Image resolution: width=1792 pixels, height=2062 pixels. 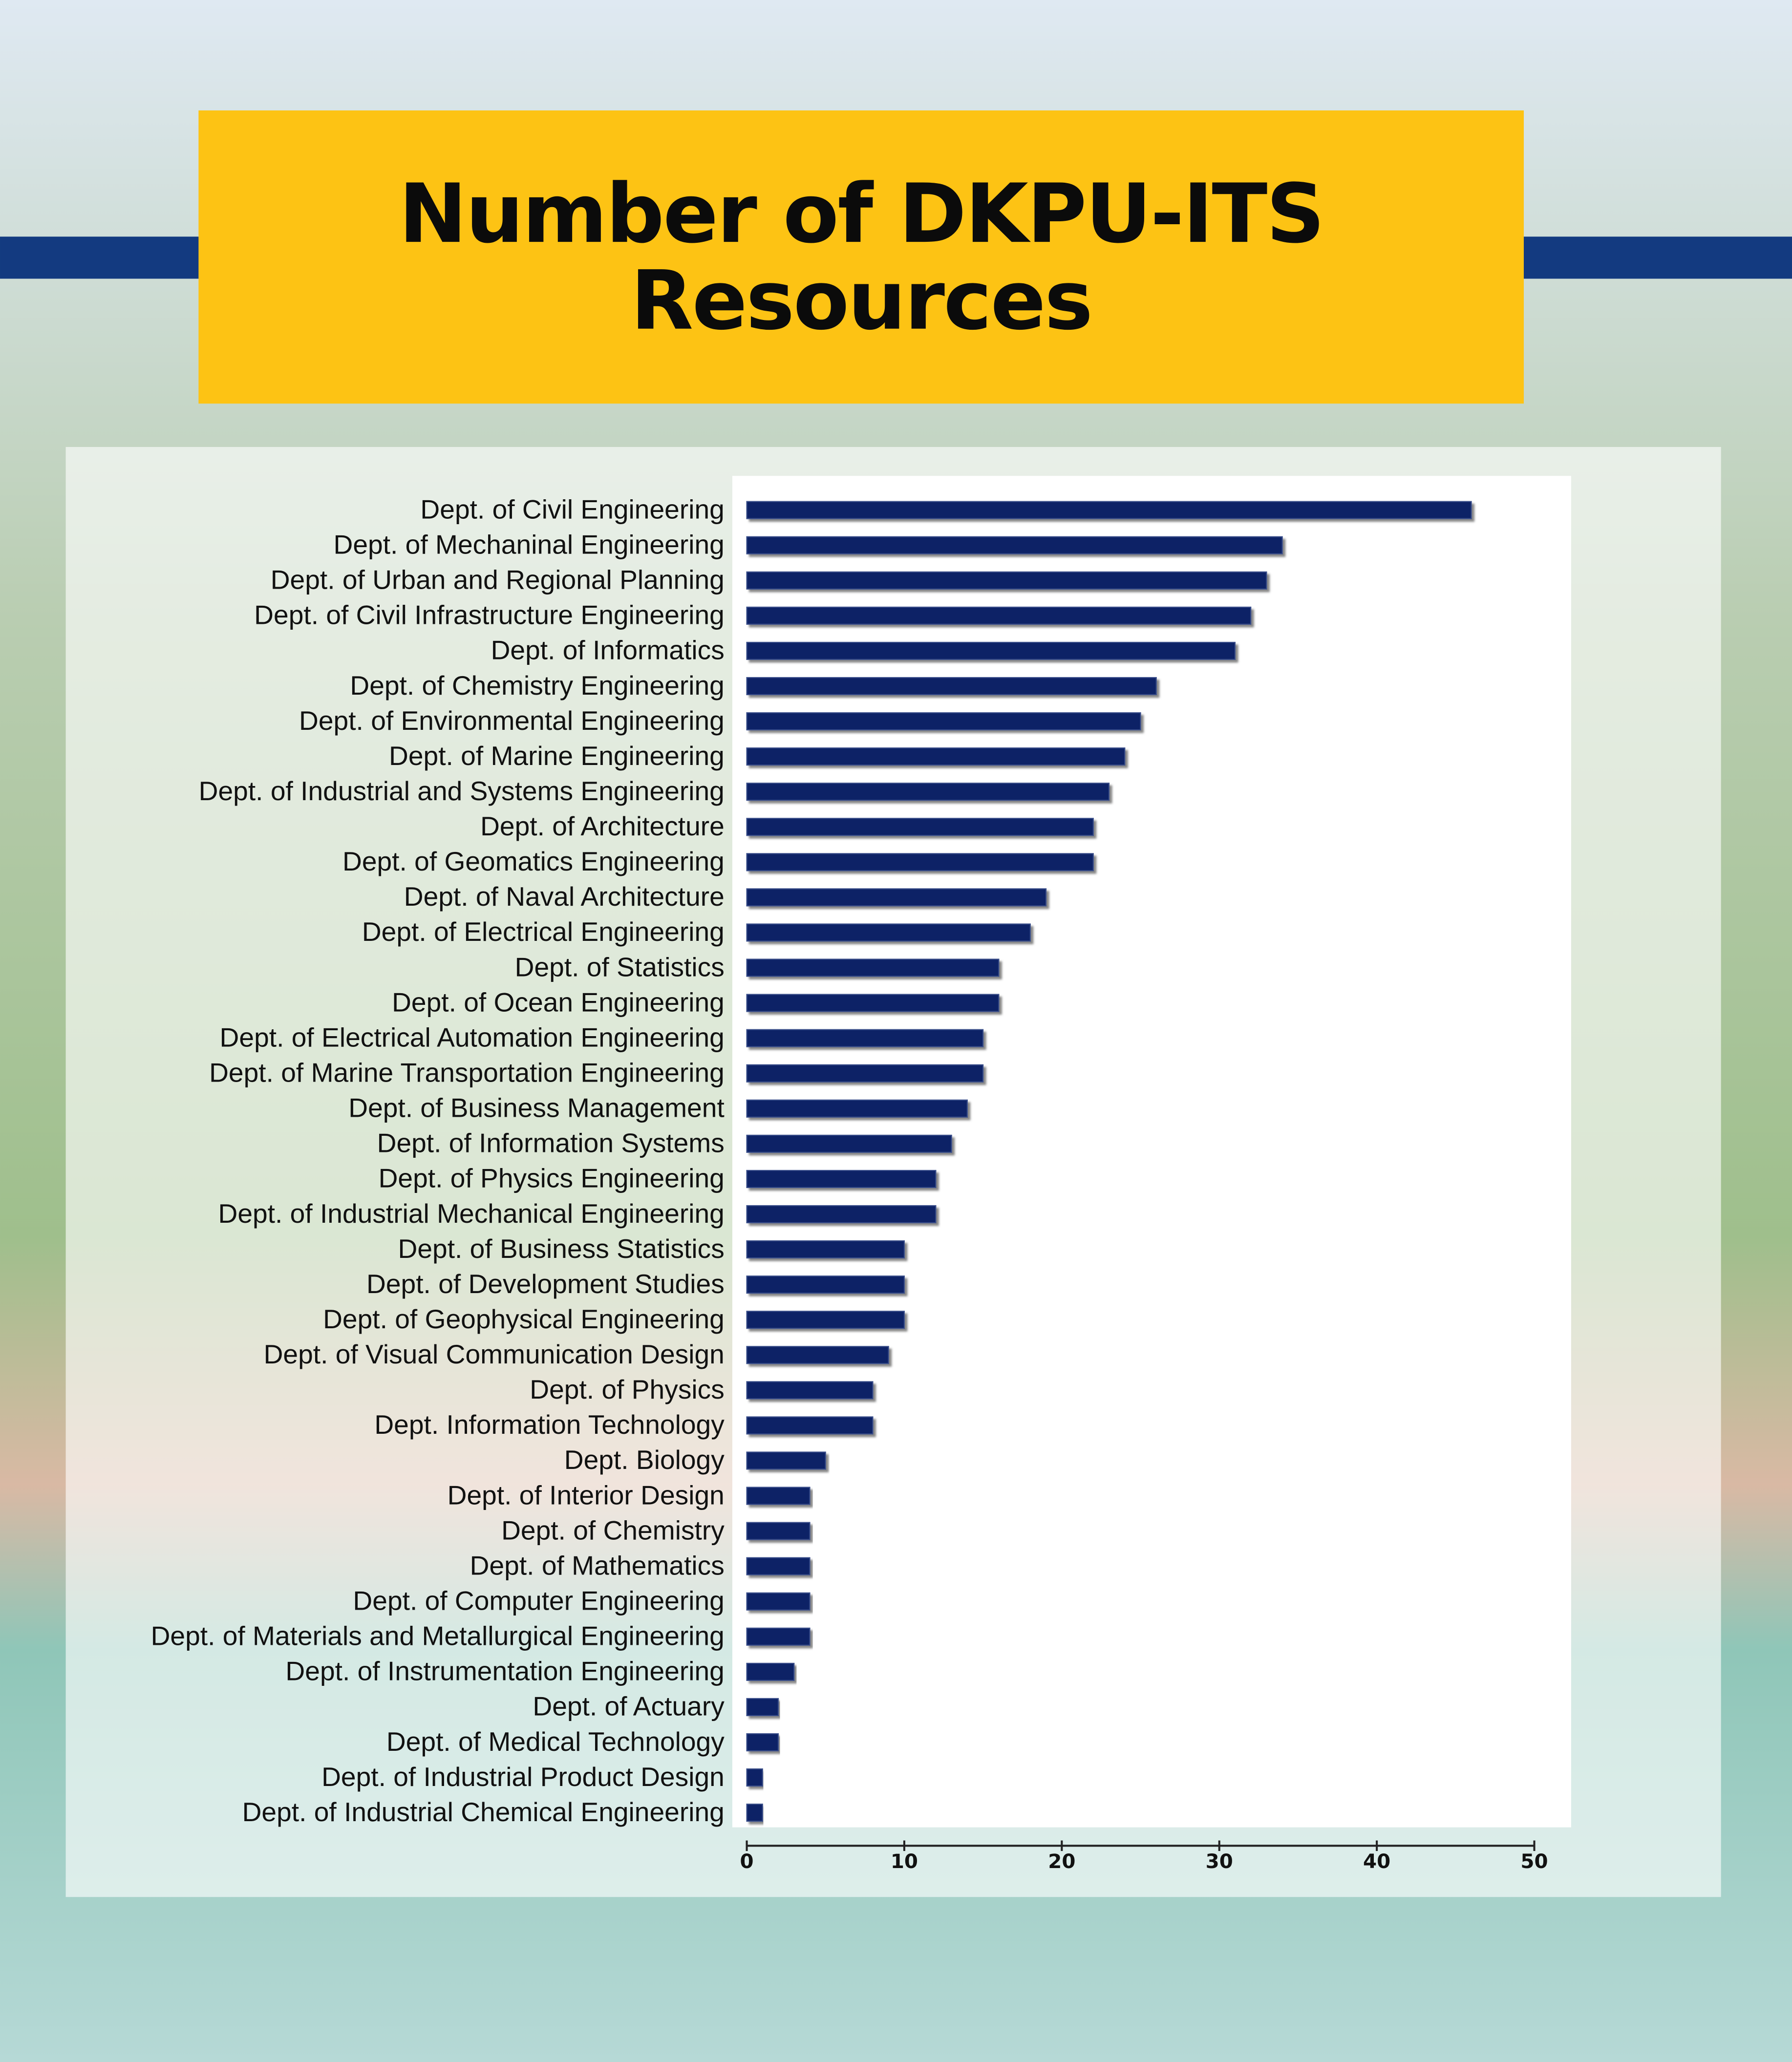 I want to click on y-tick-label: Dept. of Physics, so click(x=627, y=1389).